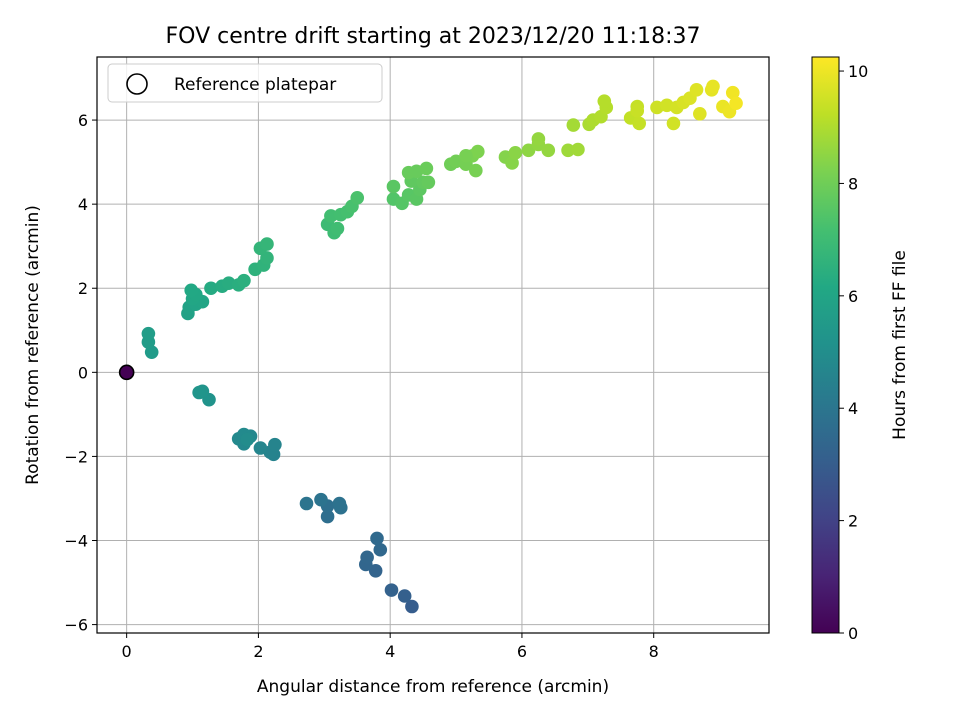 The height and width of the screenshot is (720, 960). What do you see at coordinates (853, 521) in the screenshot?
I see `colorbar-tick-label: 2` at bounding box center [853, 521].